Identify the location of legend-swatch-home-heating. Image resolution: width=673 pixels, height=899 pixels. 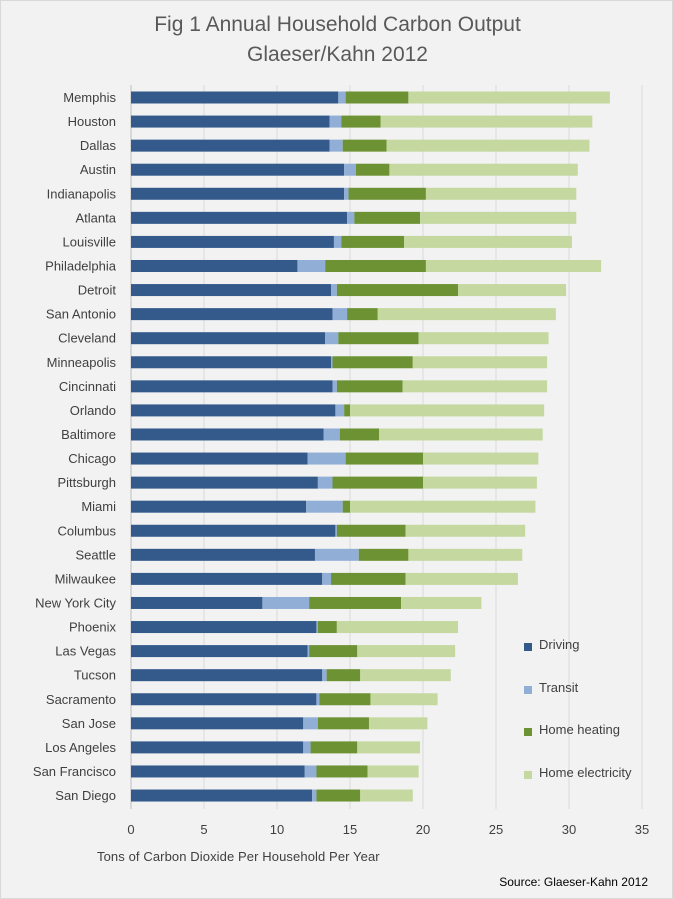
(528, 732).